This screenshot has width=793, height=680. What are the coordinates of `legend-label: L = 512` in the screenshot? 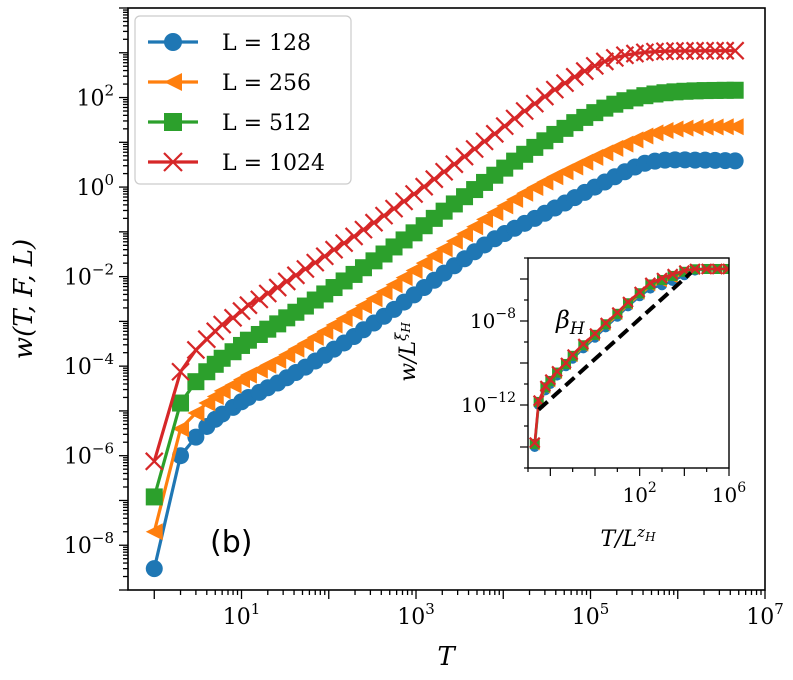 It's located at (266, 123).